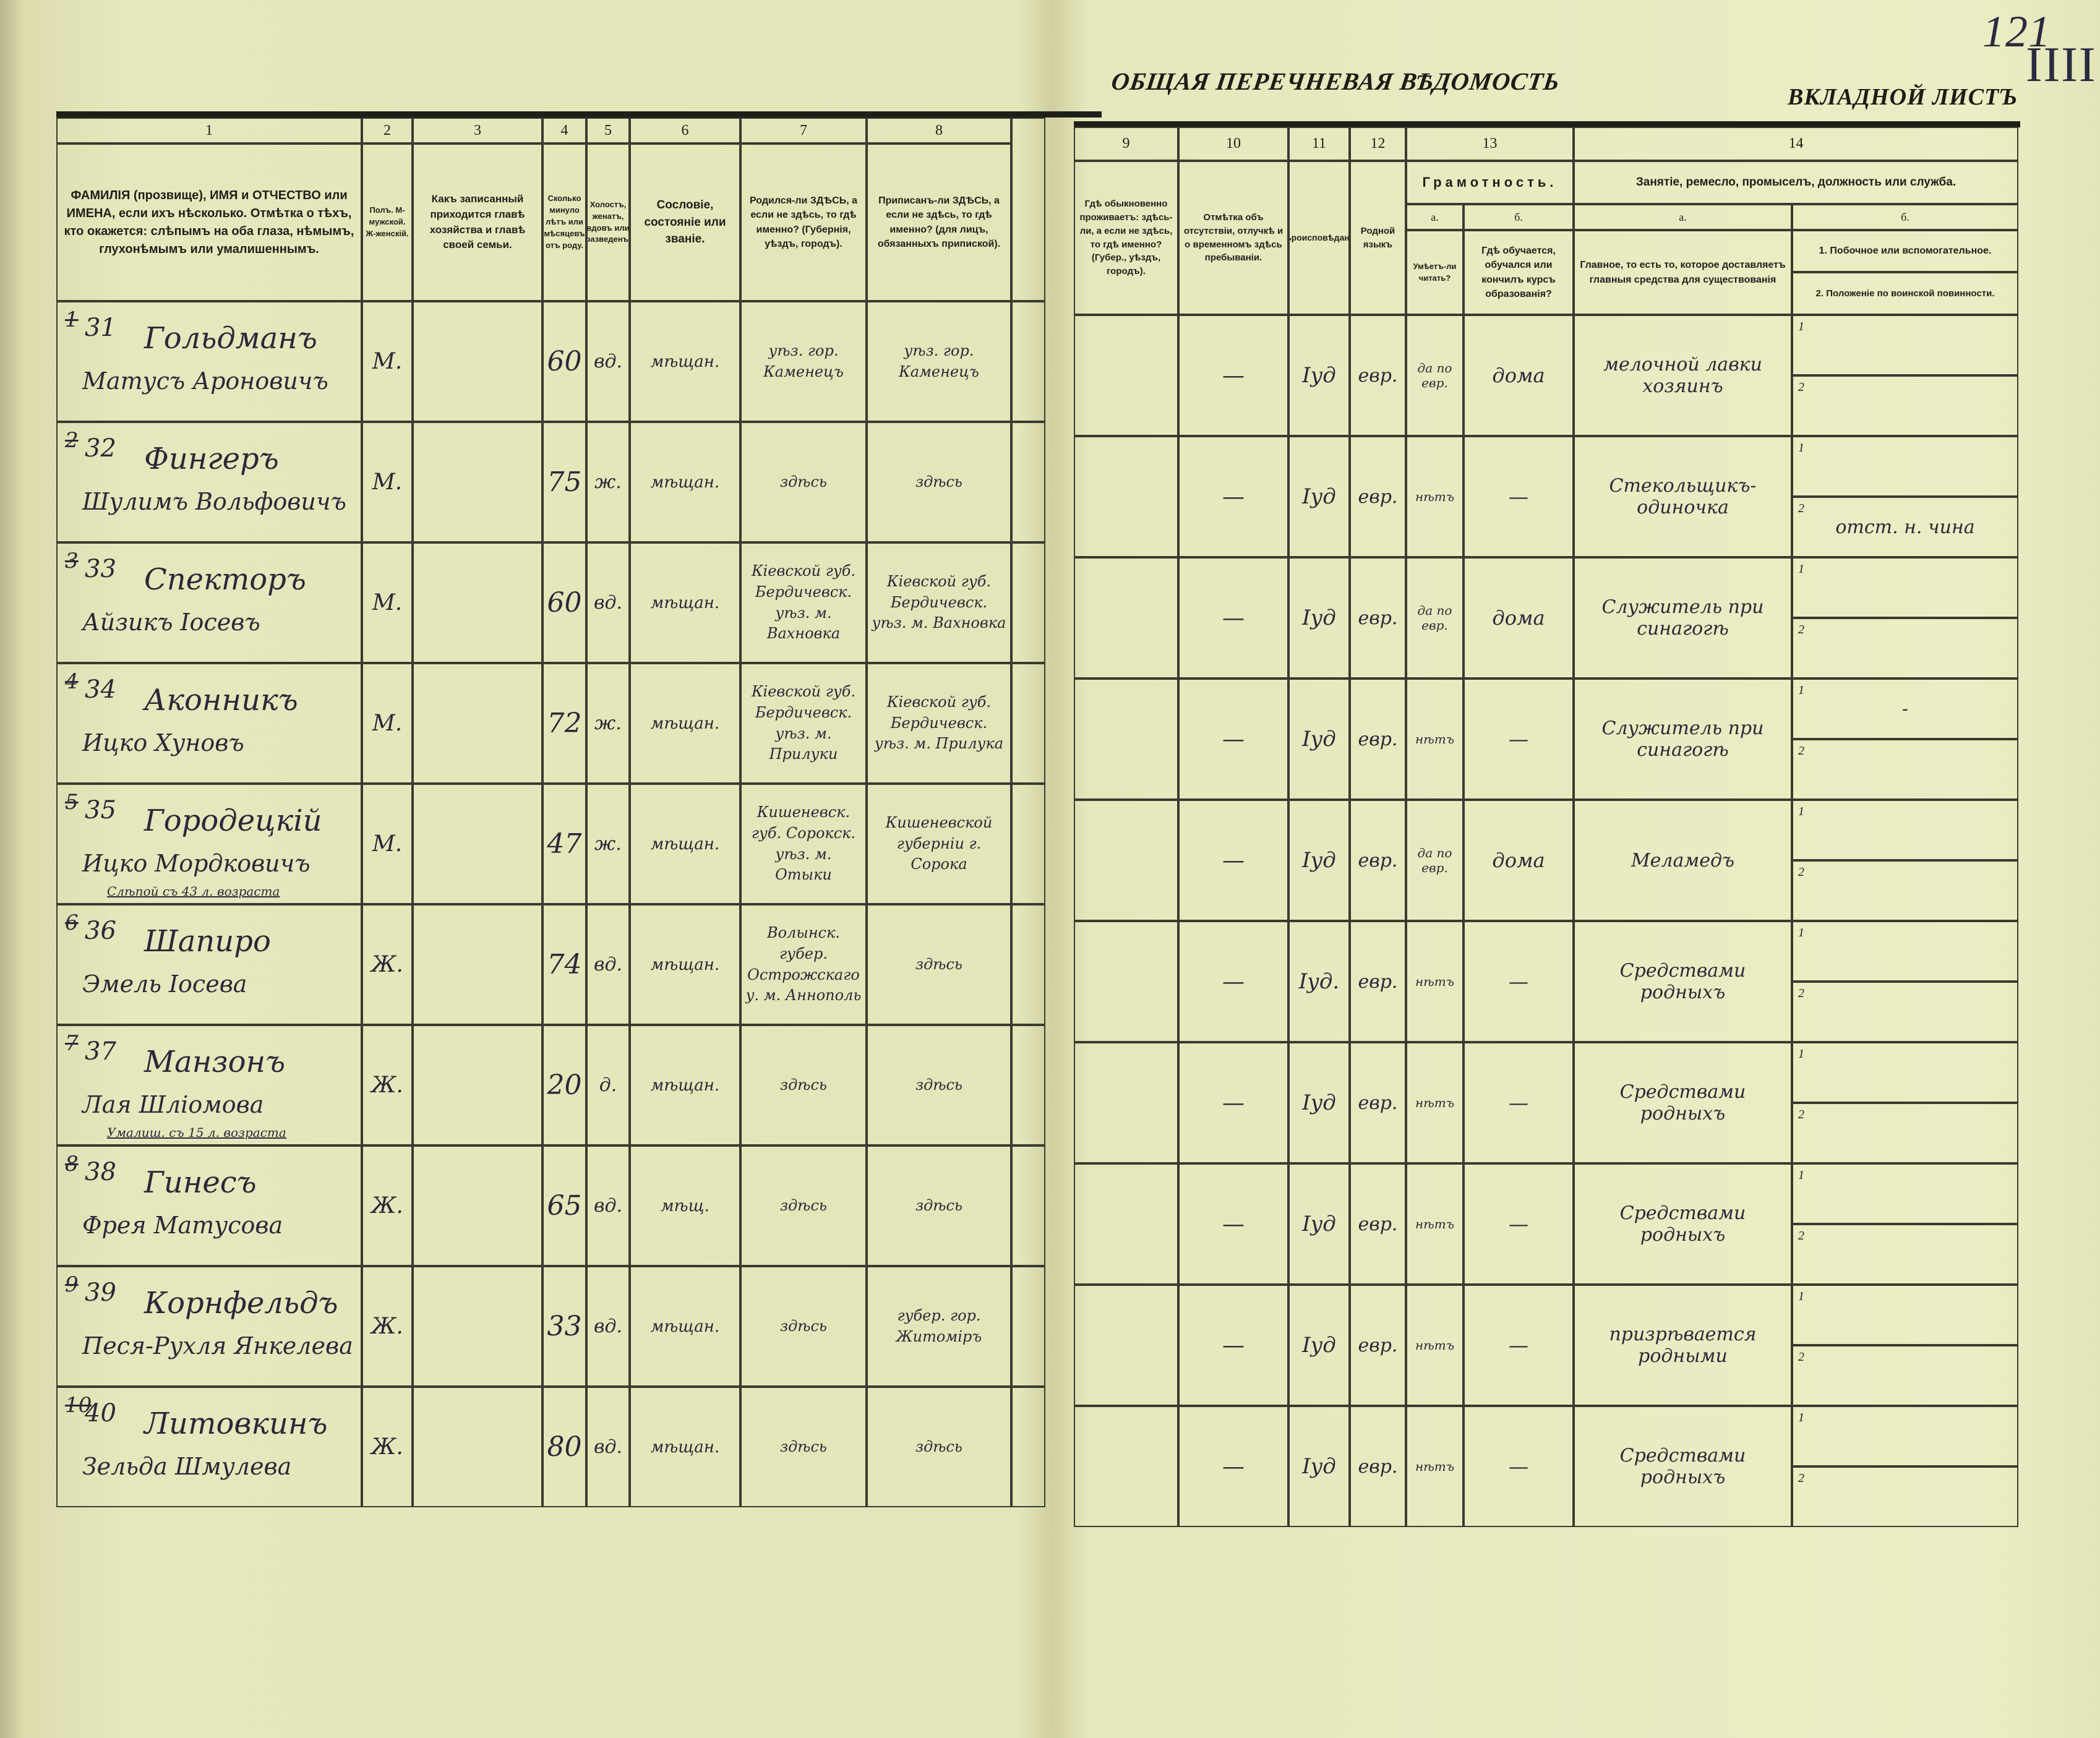 Image resolution: width=2100 pixels, height=1738 pixels. Describe the element at coordinates (225, 579) in the screenshot. I see `surname: Спекторъ` at that location.